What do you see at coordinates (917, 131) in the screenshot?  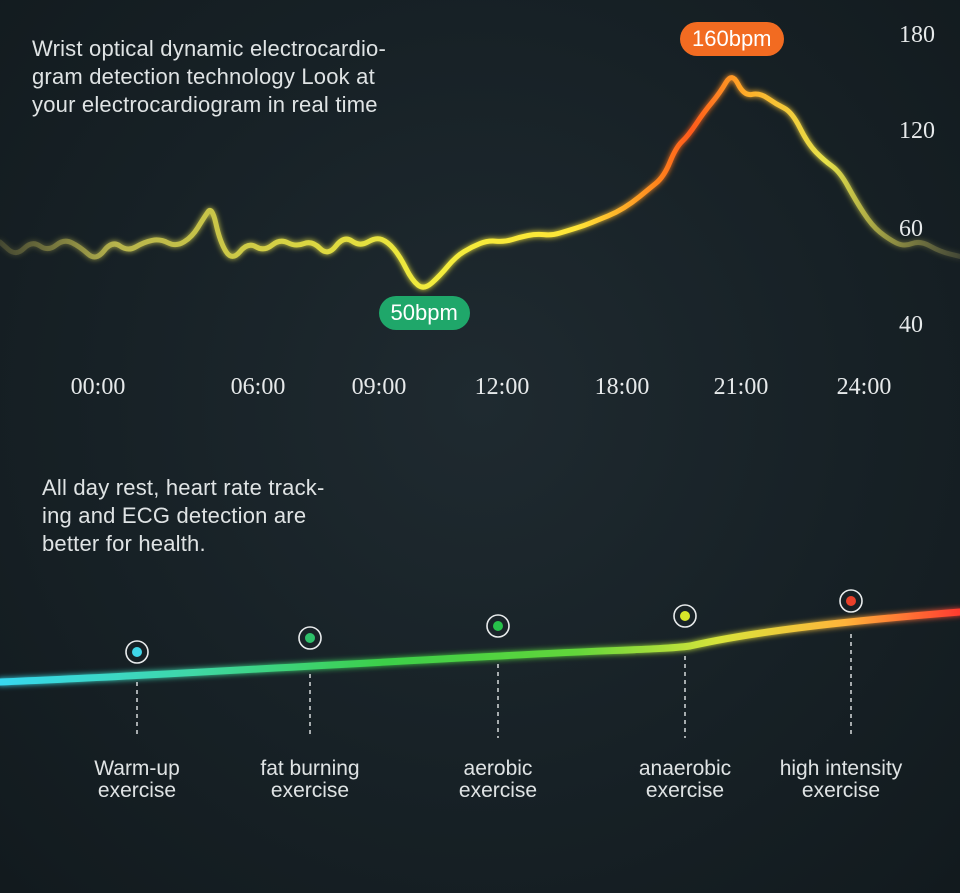 I see `y-tick-label: 120` at bounding box center [917, 131].